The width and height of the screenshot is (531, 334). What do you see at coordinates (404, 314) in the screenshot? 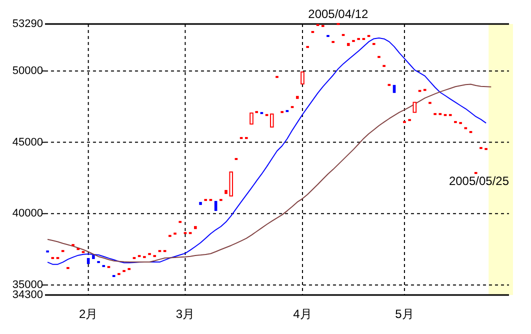
I see `x-tick-label: 5月` at bounding box center [404, 314].